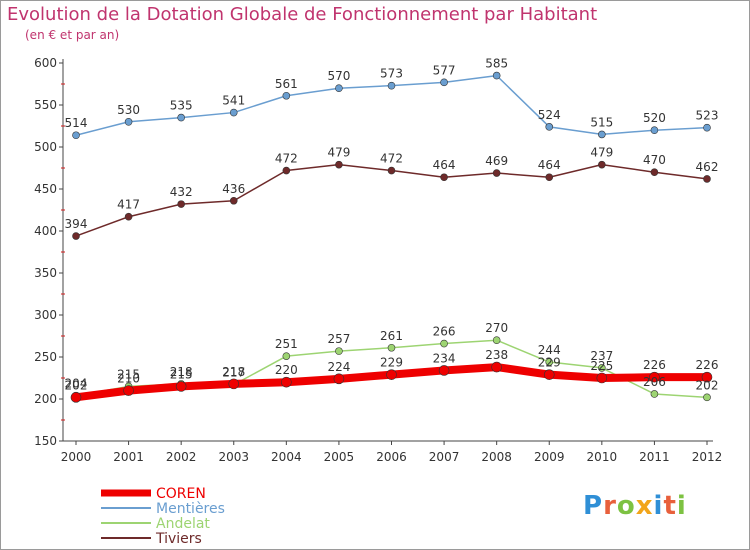 Image resolution: width=750 pixels, height=550 pixels. What do you see at coordinates (128, 205) in the screenshot?
I see `data-label-tiviers: 417` at bounding box center [128, 205].